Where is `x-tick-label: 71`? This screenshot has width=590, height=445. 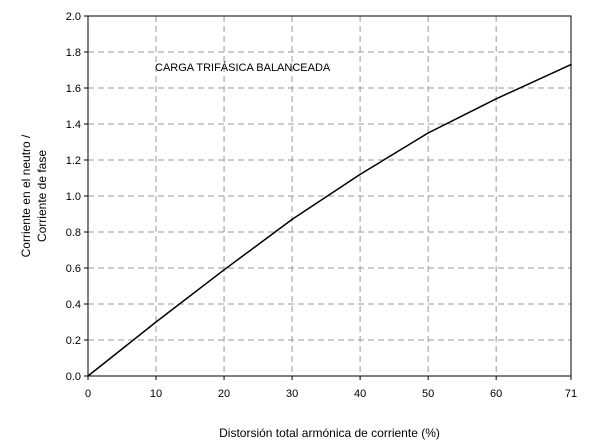 x-tick-label: 71 is located at coordinates (571, 394).